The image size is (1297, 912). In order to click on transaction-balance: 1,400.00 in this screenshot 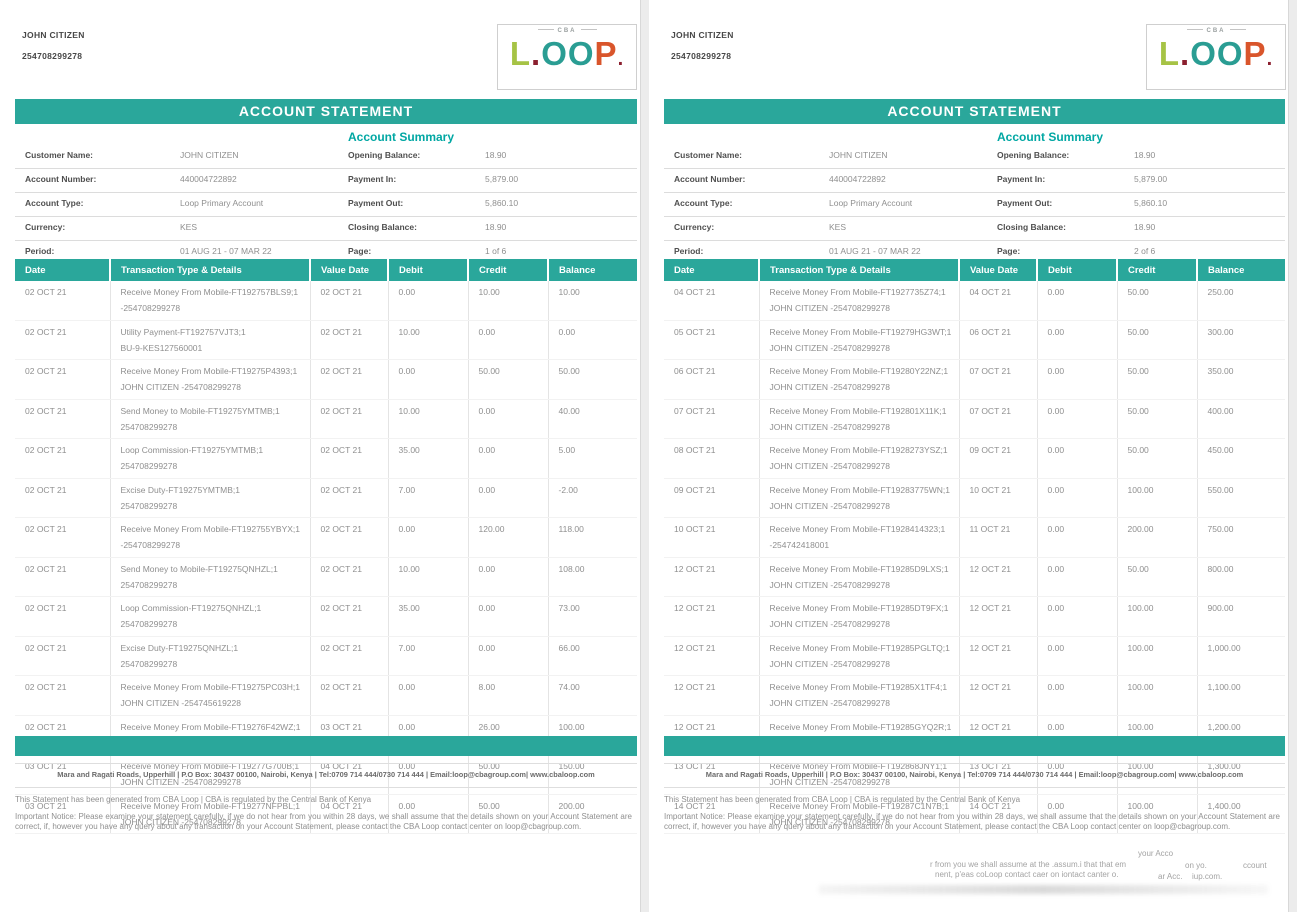, I will do `click(1241, 814)`.